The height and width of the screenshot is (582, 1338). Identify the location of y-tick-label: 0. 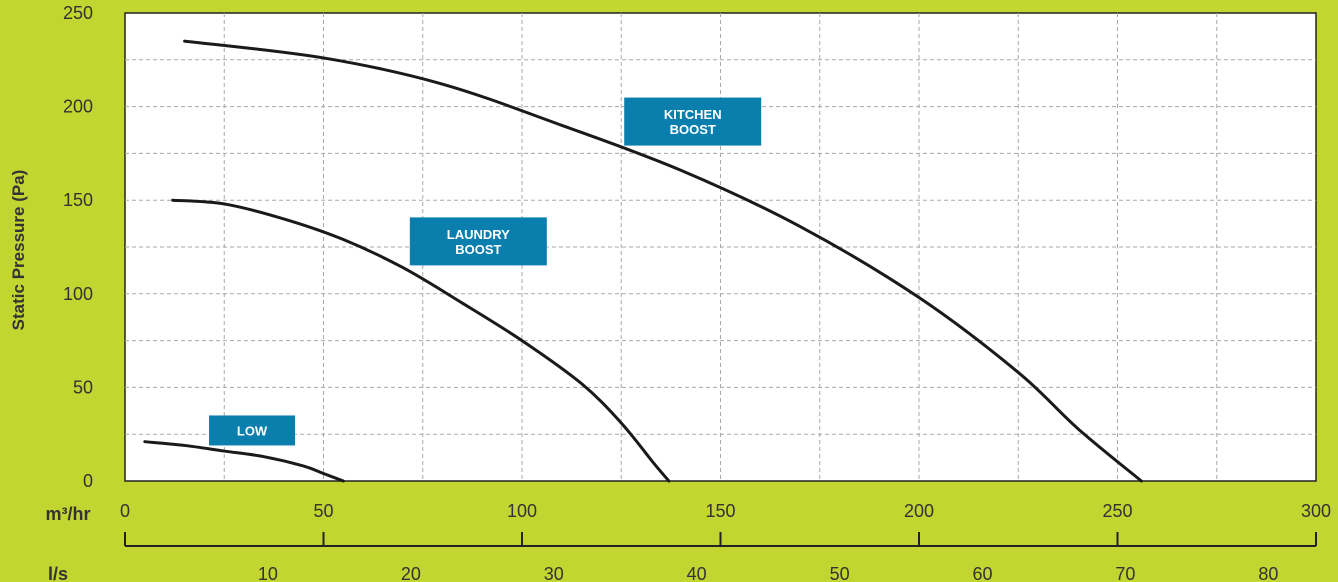
(88, 481).